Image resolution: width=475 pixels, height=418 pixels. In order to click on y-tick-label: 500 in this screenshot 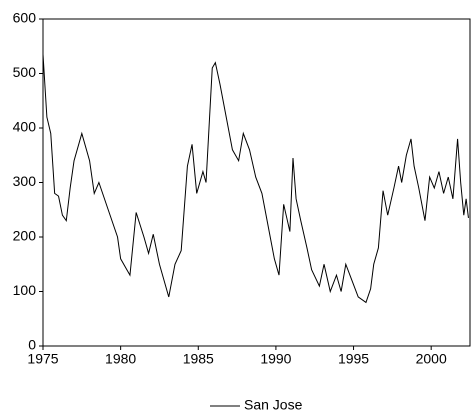, I will do `click(25, 72)`.